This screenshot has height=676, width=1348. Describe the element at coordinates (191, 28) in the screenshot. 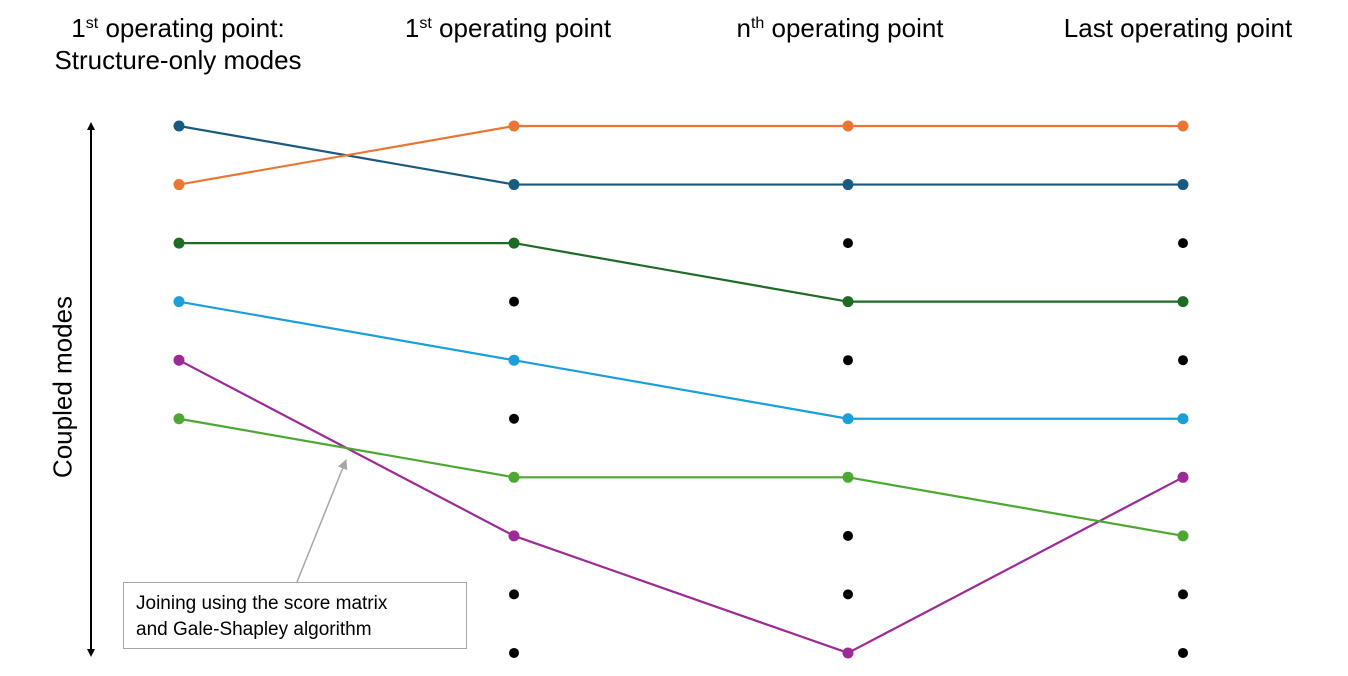

I see `header-text: operating point:` at that location.